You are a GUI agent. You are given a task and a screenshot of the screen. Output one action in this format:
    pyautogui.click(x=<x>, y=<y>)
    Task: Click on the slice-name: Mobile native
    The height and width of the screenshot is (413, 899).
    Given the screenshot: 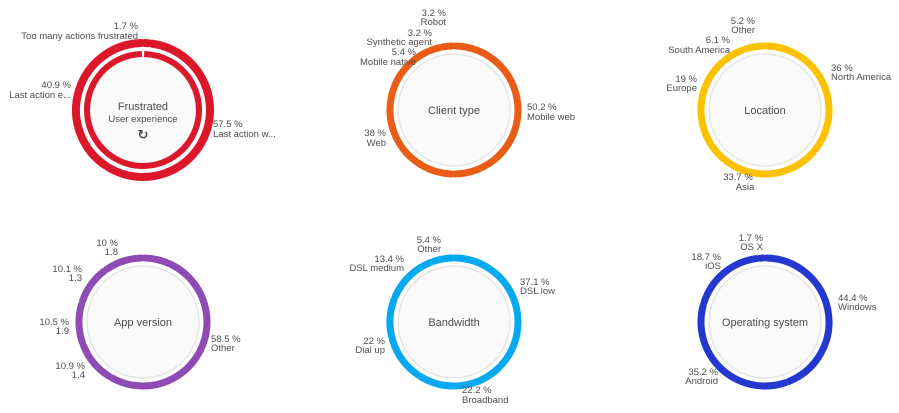 What is the action you would take?
    pyautogui.click(x=388, y=62)
    